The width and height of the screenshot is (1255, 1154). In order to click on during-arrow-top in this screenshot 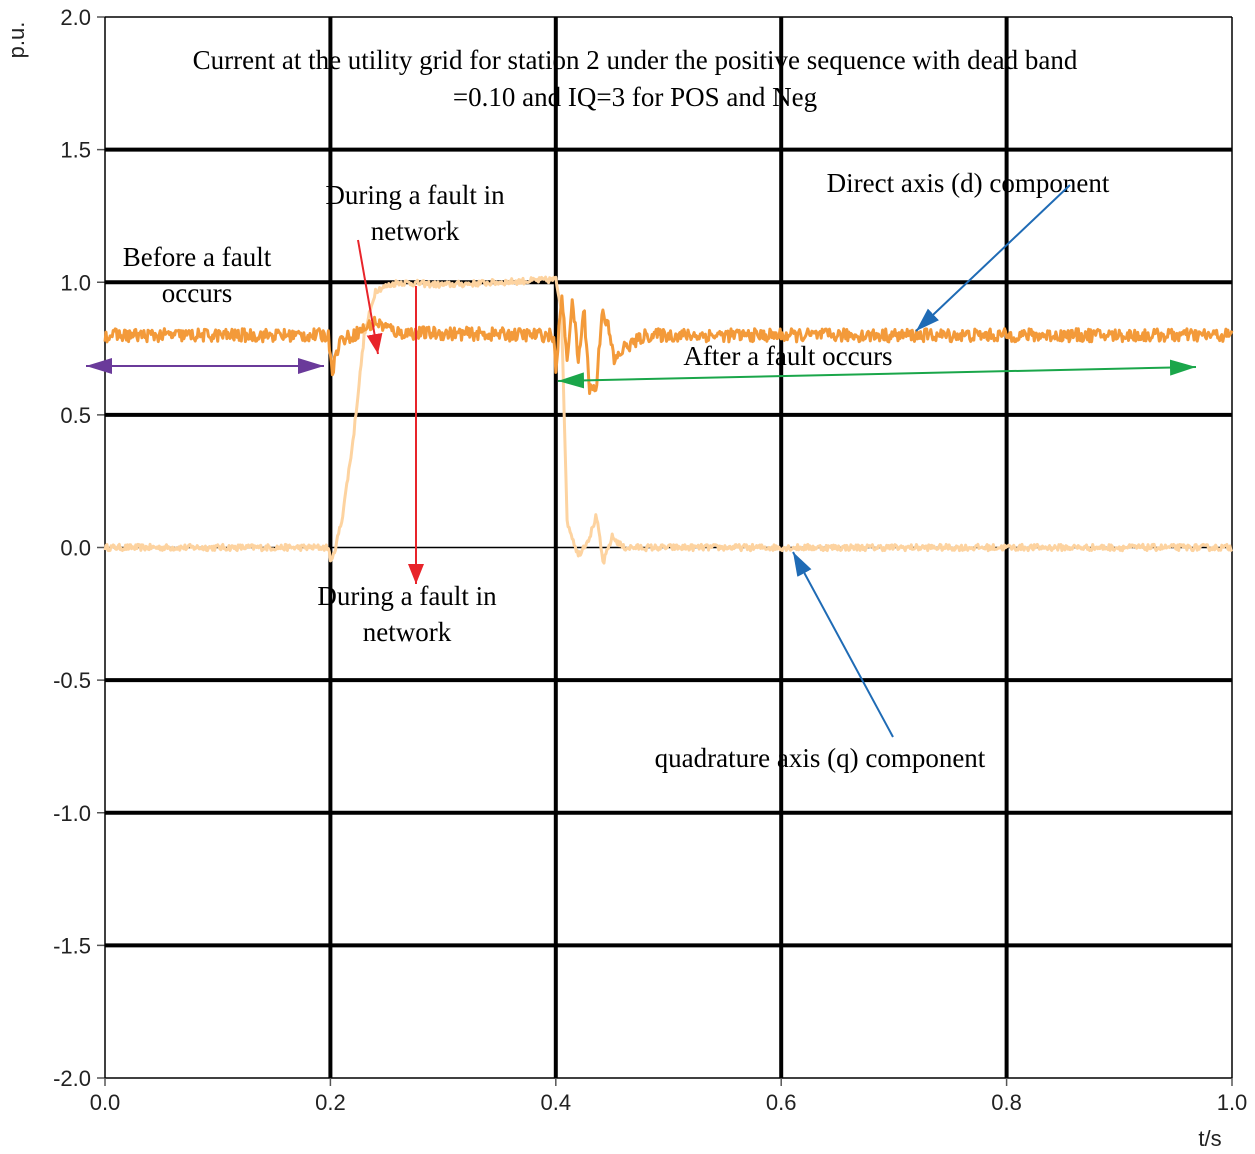, I will do `click(370, 297)`.